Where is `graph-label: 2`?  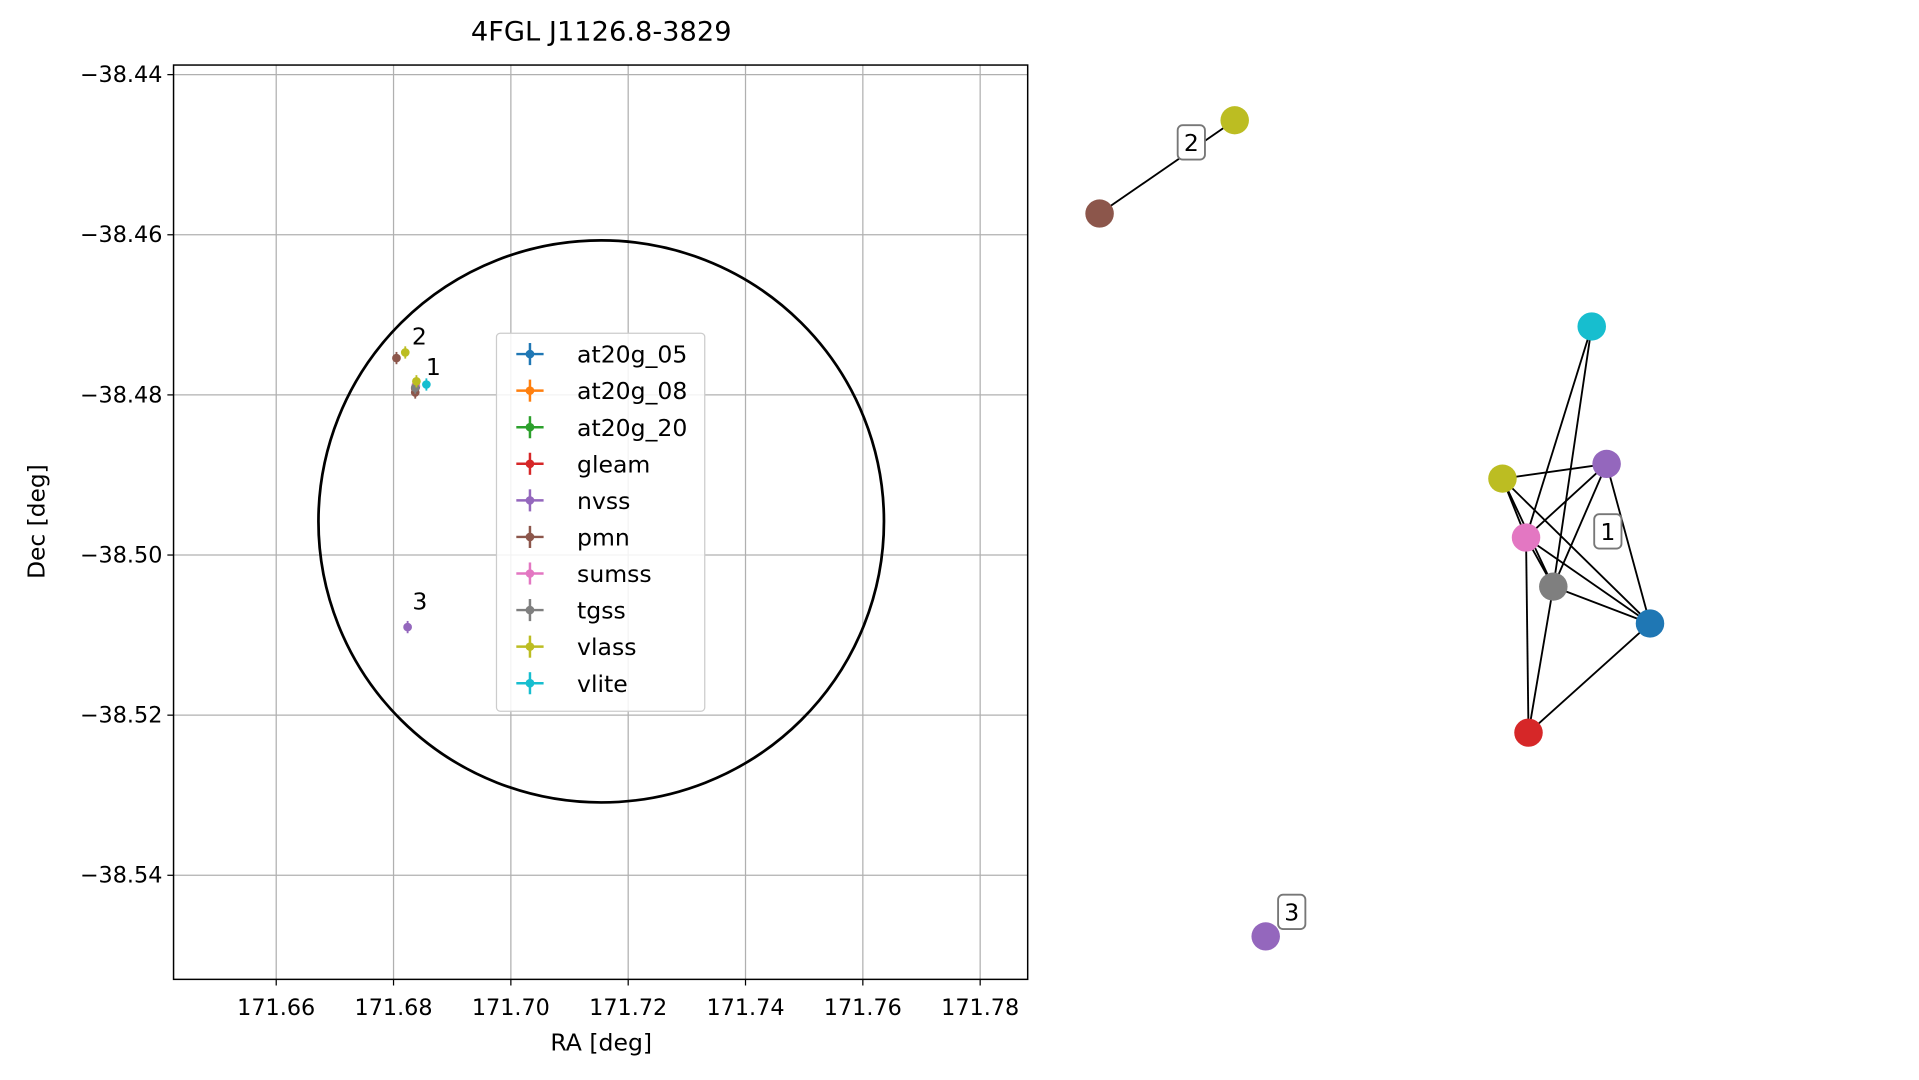 graph-label: 2 is located at coordinates (1191, 143).